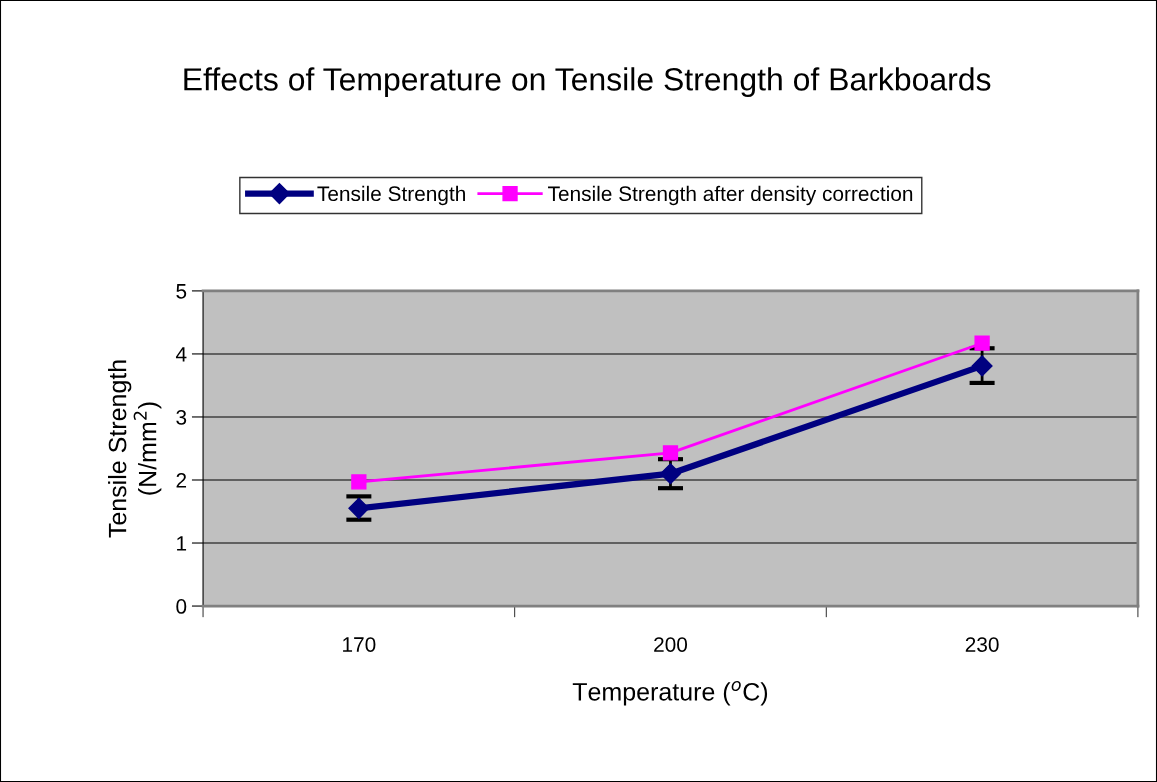 Image resolution: width=1157 pixels, height=782 pixels. What do you see at coordinates (982, 644) in the screenshot?
I see `x-tick-label: 230` at bounding box center [982, 644].